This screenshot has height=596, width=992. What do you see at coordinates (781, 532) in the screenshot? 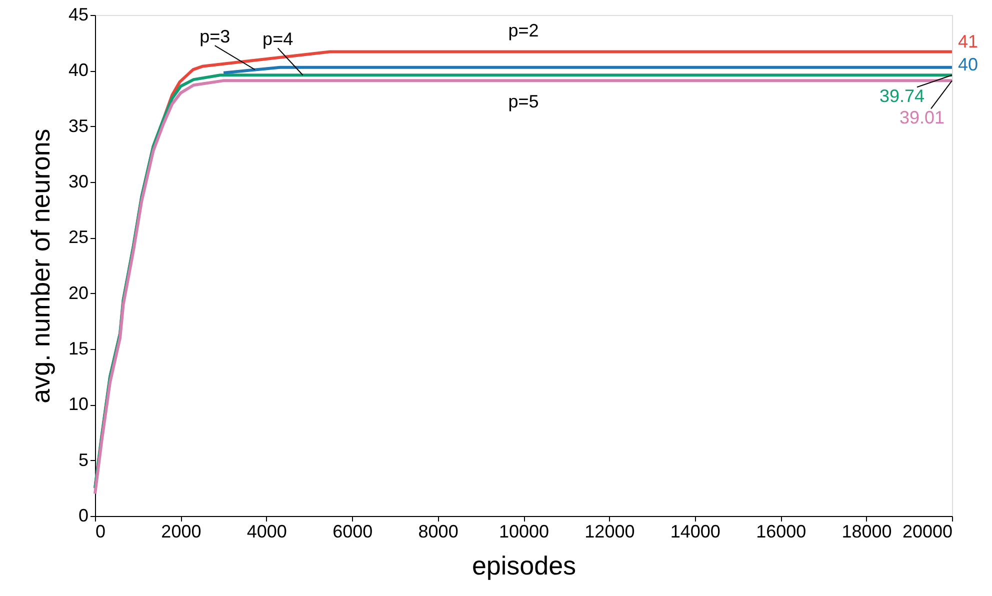
I see `x-tick-label: 16000` at bounding box center [781, 532].